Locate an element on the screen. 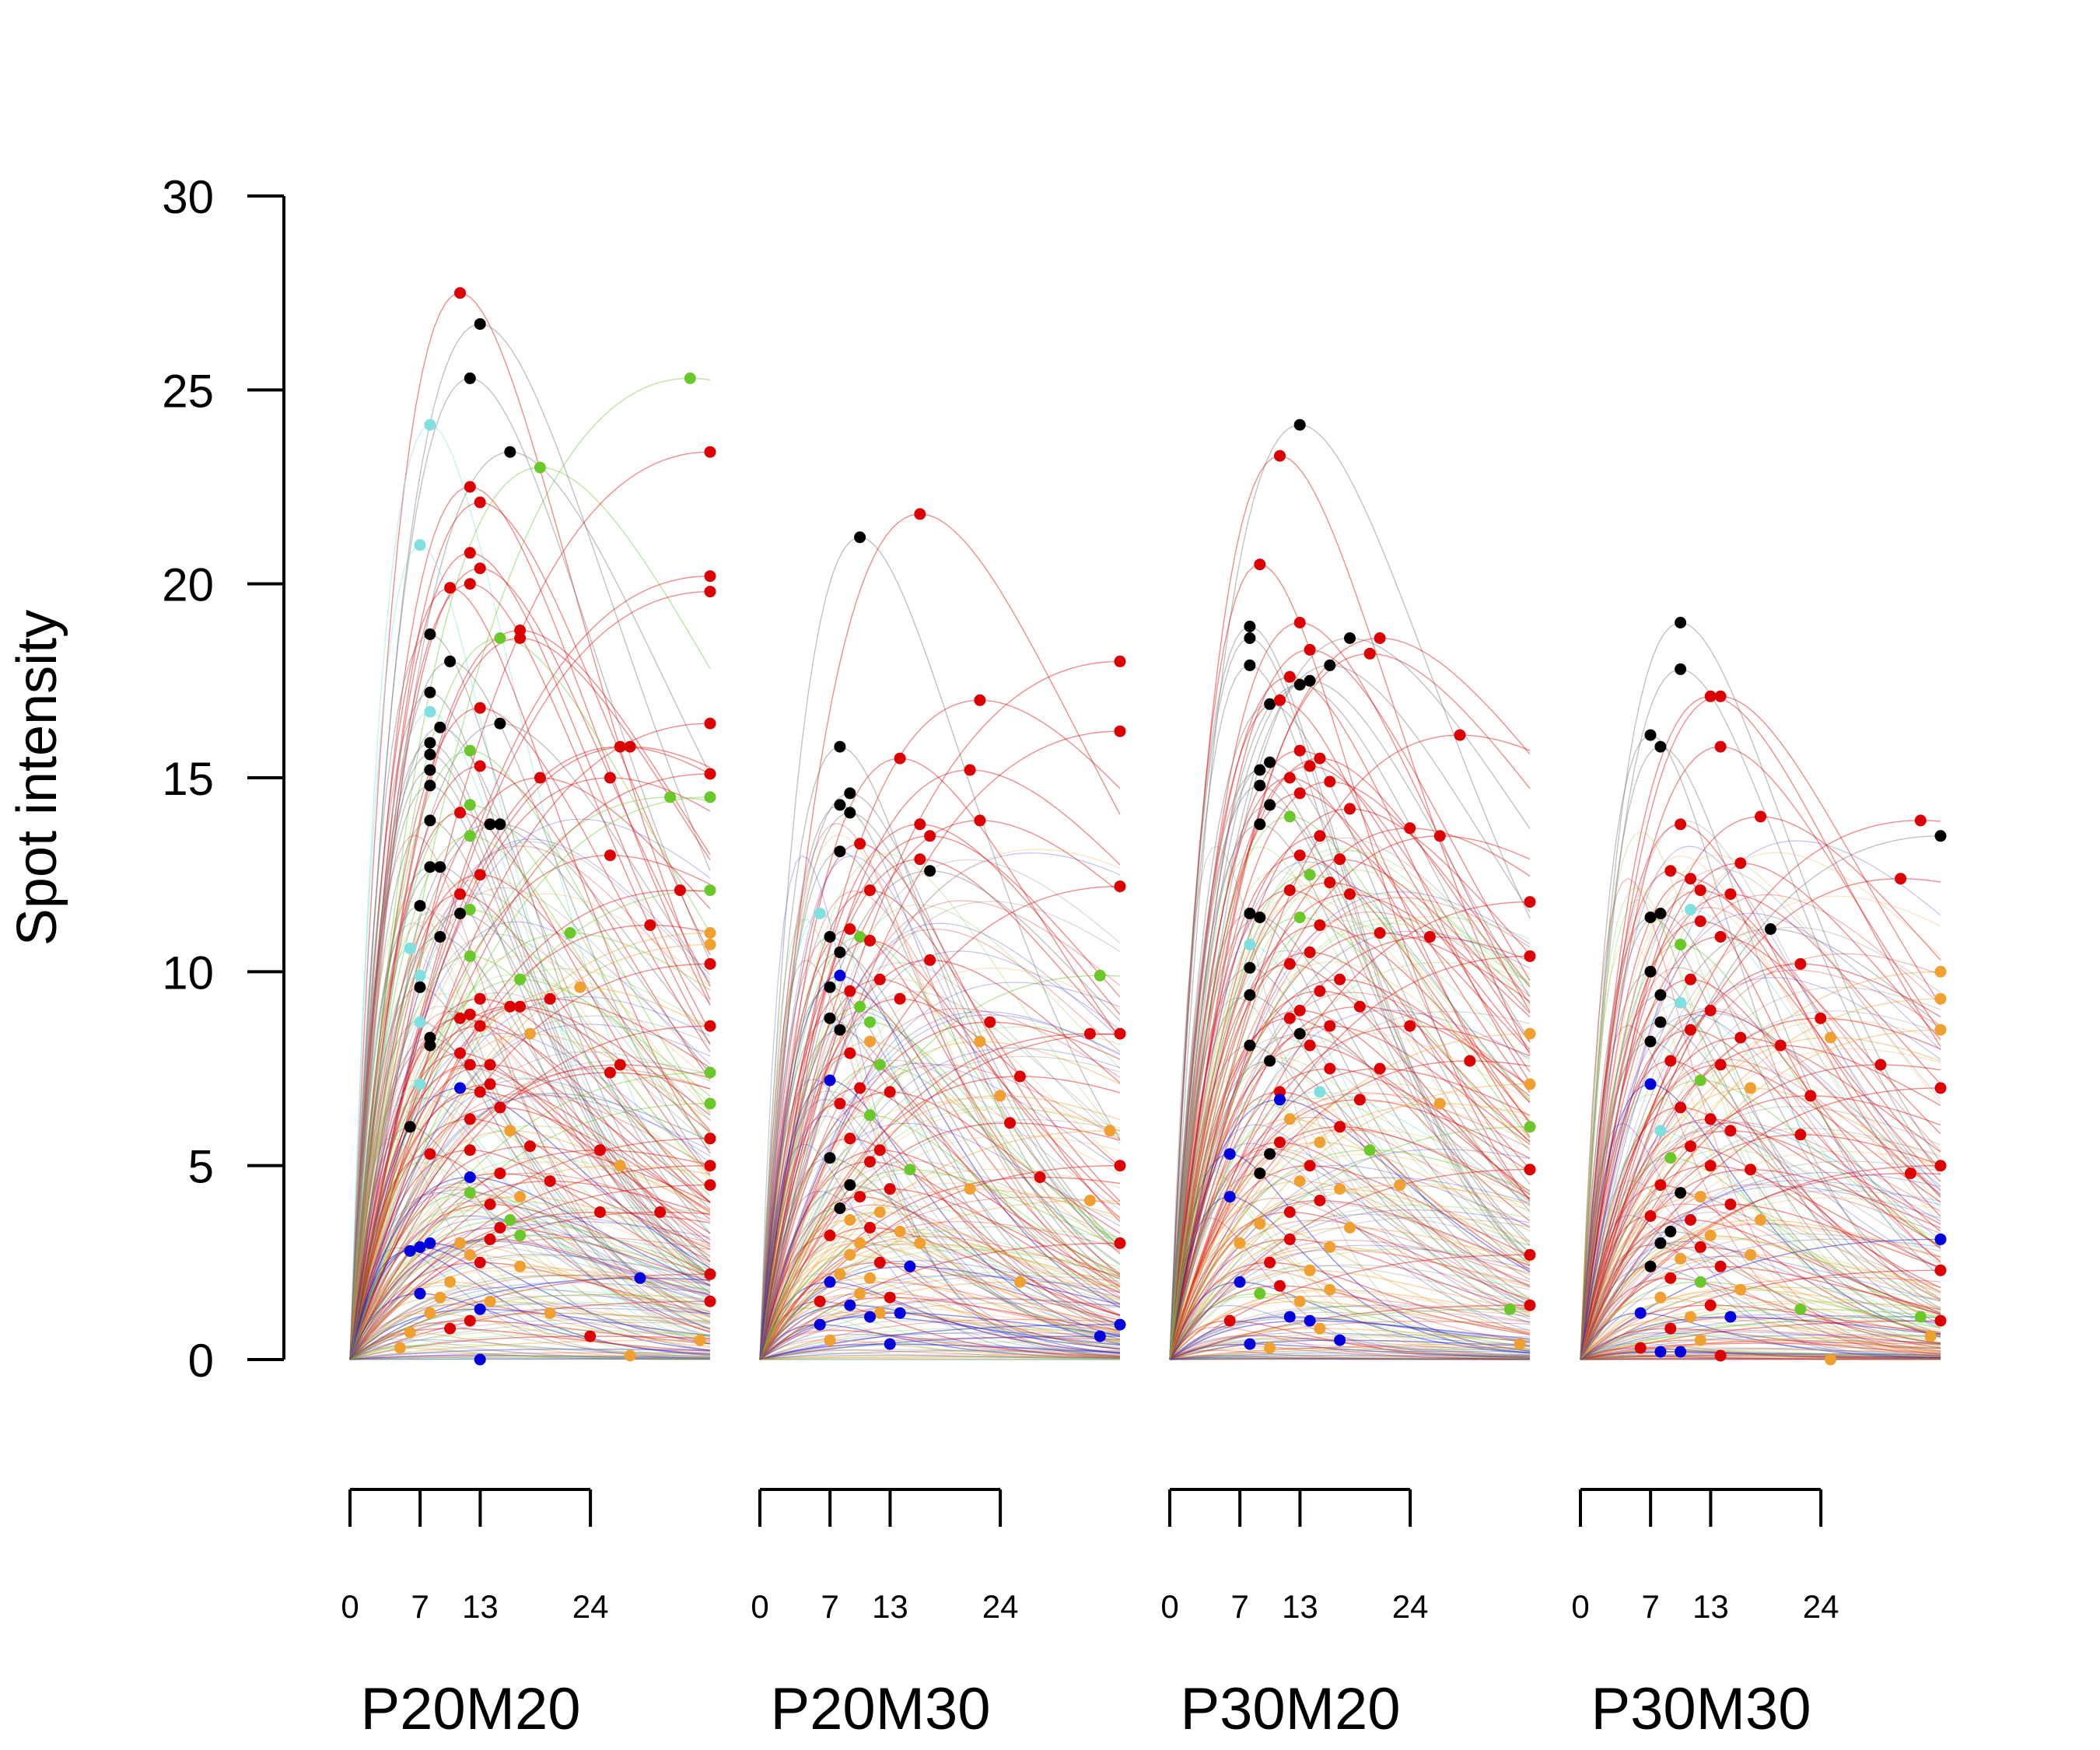  time-tick-label: 7 is located at coordinates (1650, 1606).